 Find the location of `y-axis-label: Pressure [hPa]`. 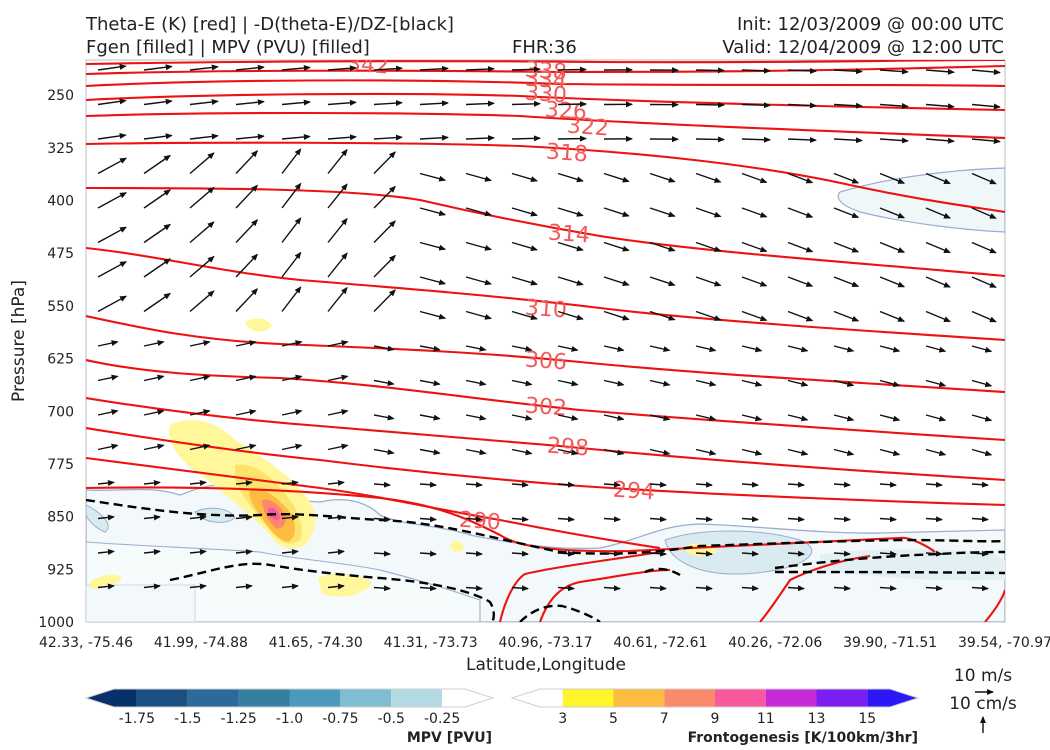

y-axis-label: Pressure [hPa] is located at coordinates (19, 341).